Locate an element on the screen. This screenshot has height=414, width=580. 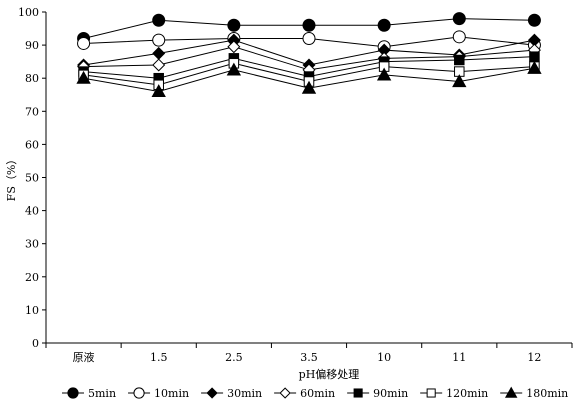
y-tick-label: 0 is located at coordinates (35, 343).